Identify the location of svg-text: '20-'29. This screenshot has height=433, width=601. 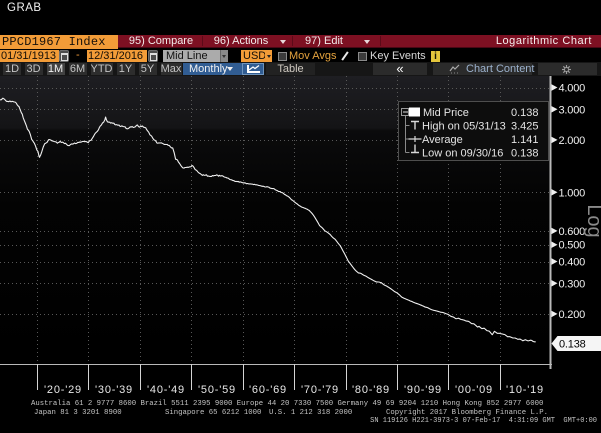
(63, 390).